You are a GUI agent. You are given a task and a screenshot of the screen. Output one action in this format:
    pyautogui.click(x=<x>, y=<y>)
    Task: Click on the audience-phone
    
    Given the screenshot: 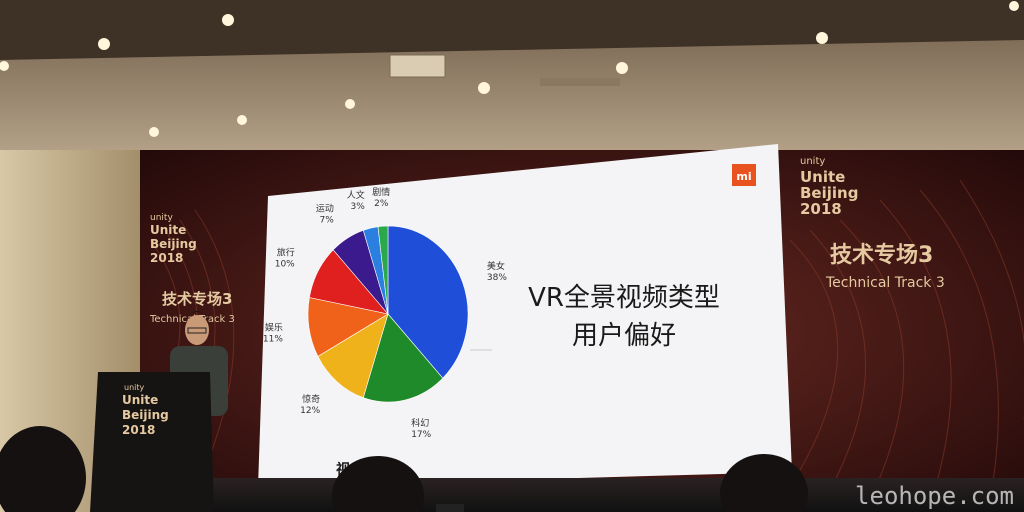 What is the action you would take?
    pyautogui.click(x=450, y=508)
    